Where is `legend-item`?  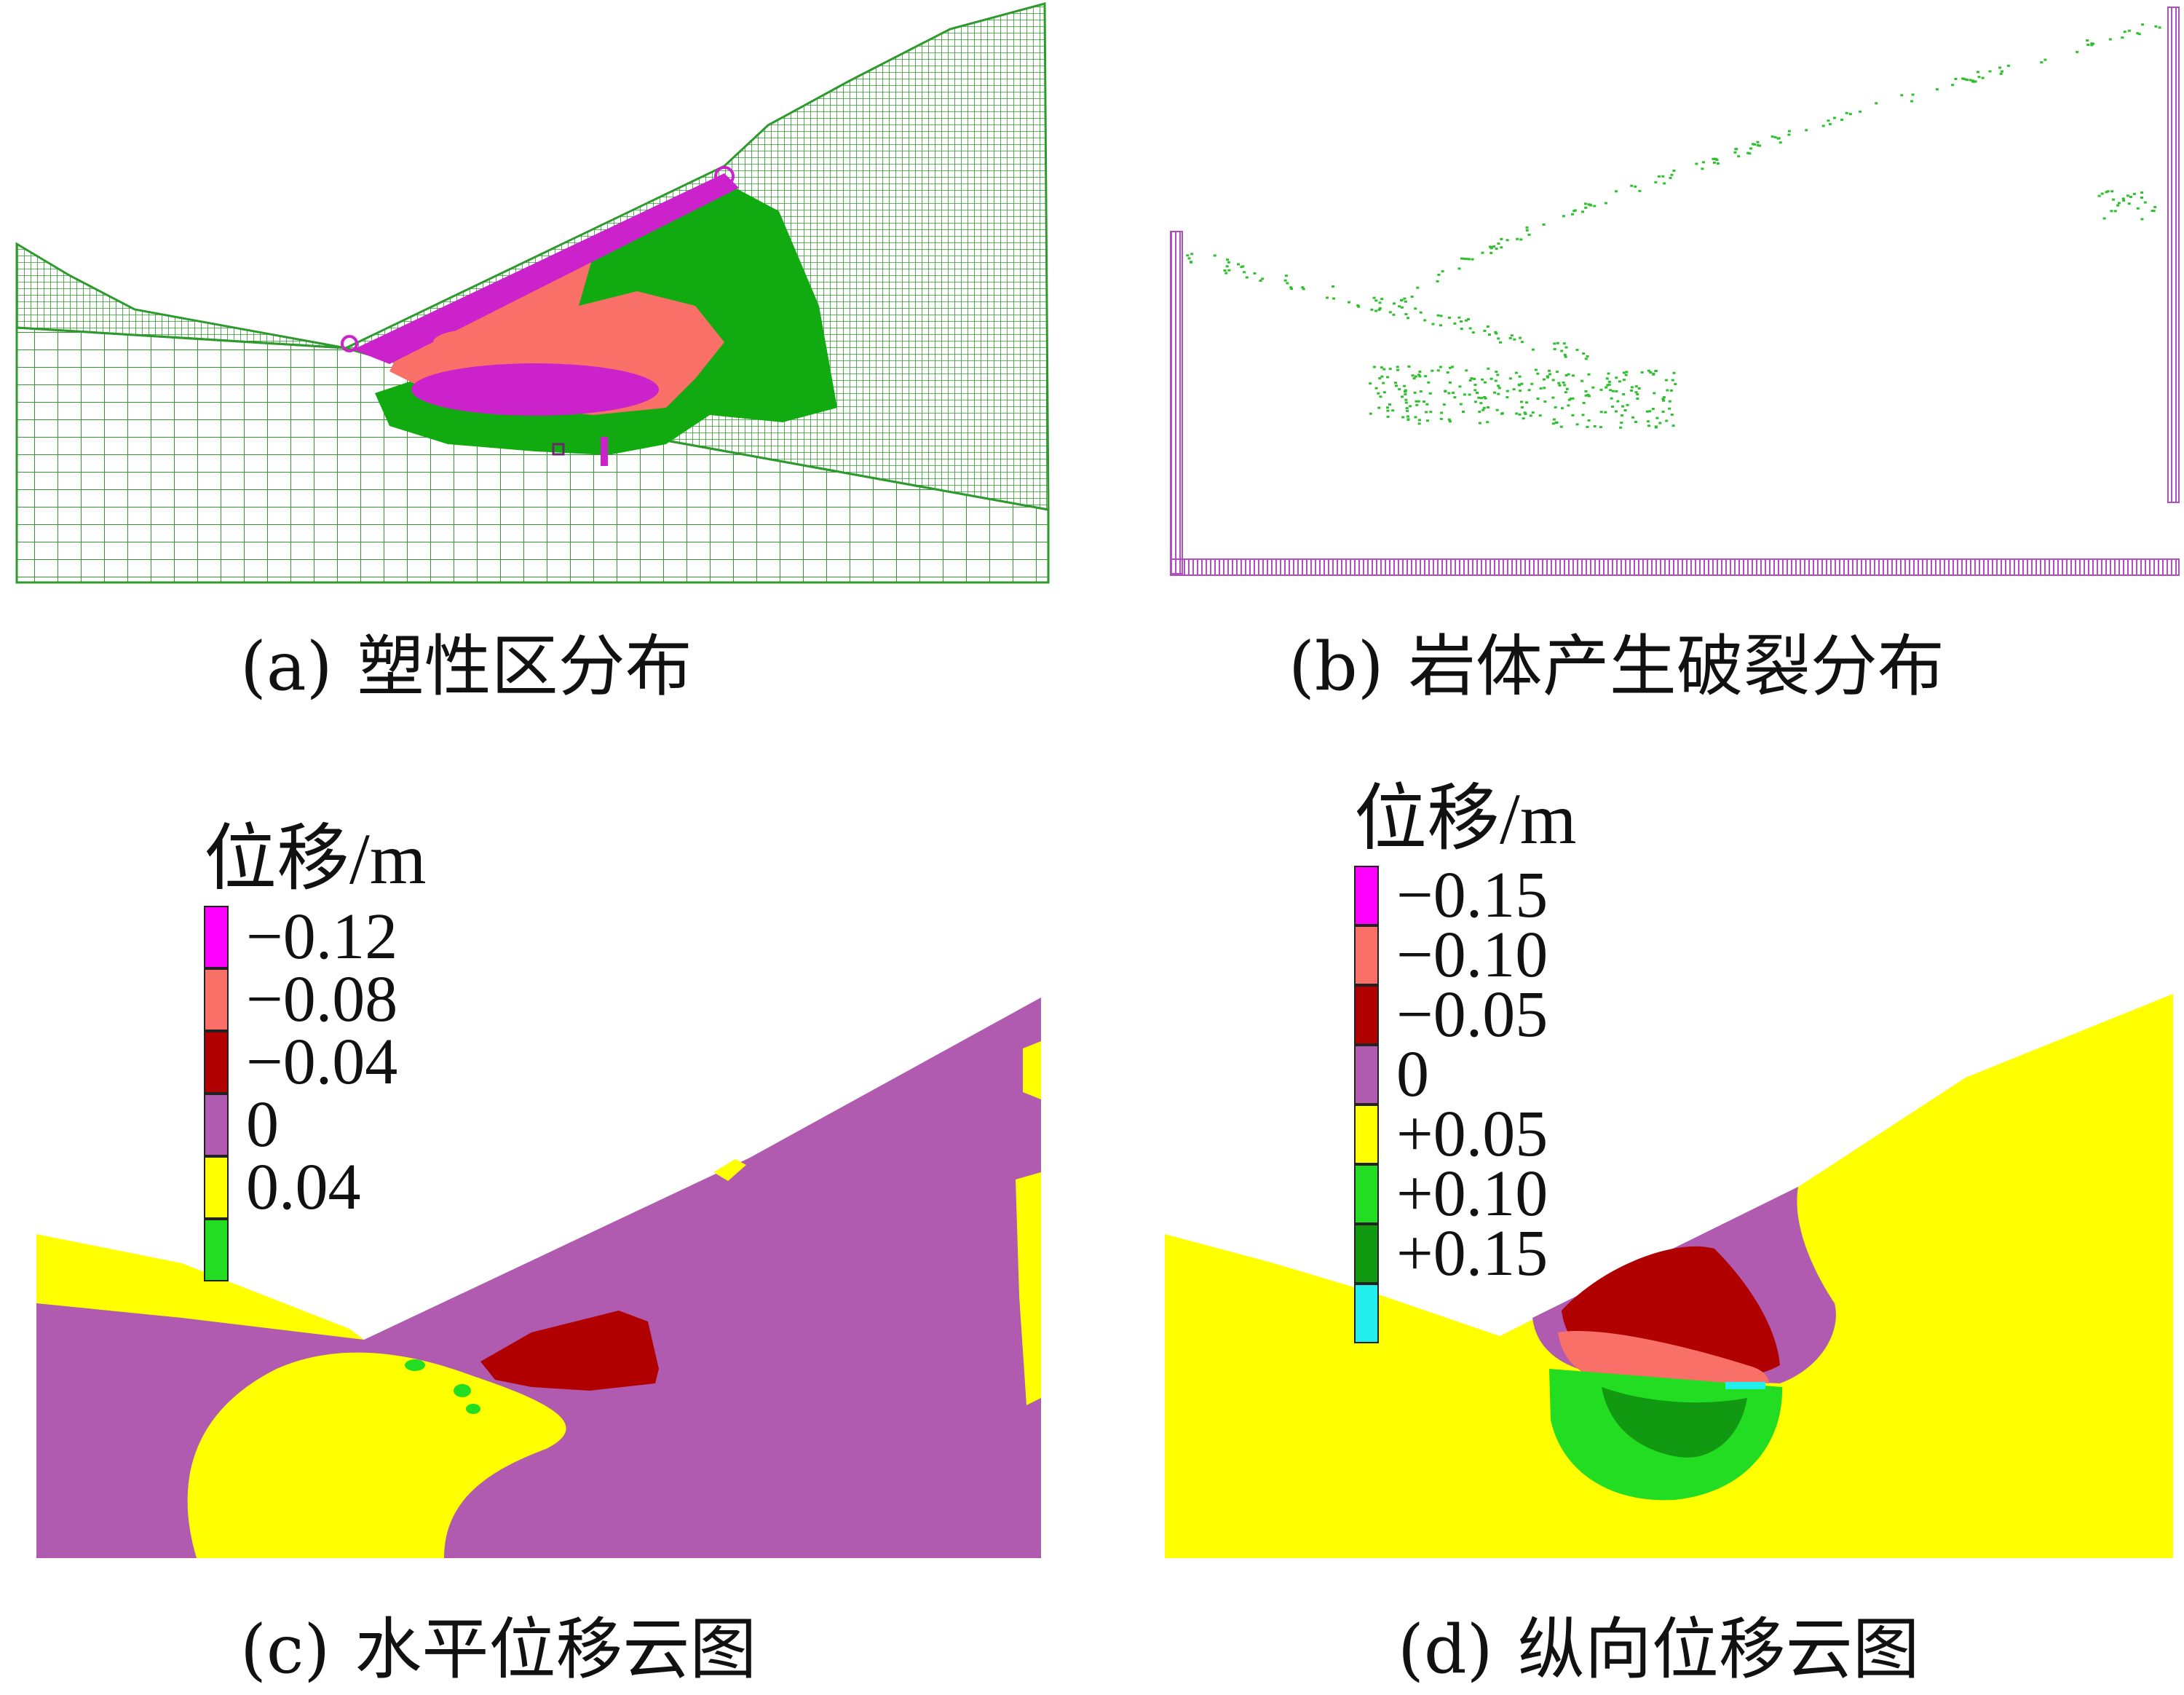 legend-item is located at coordinates (315, 1250).